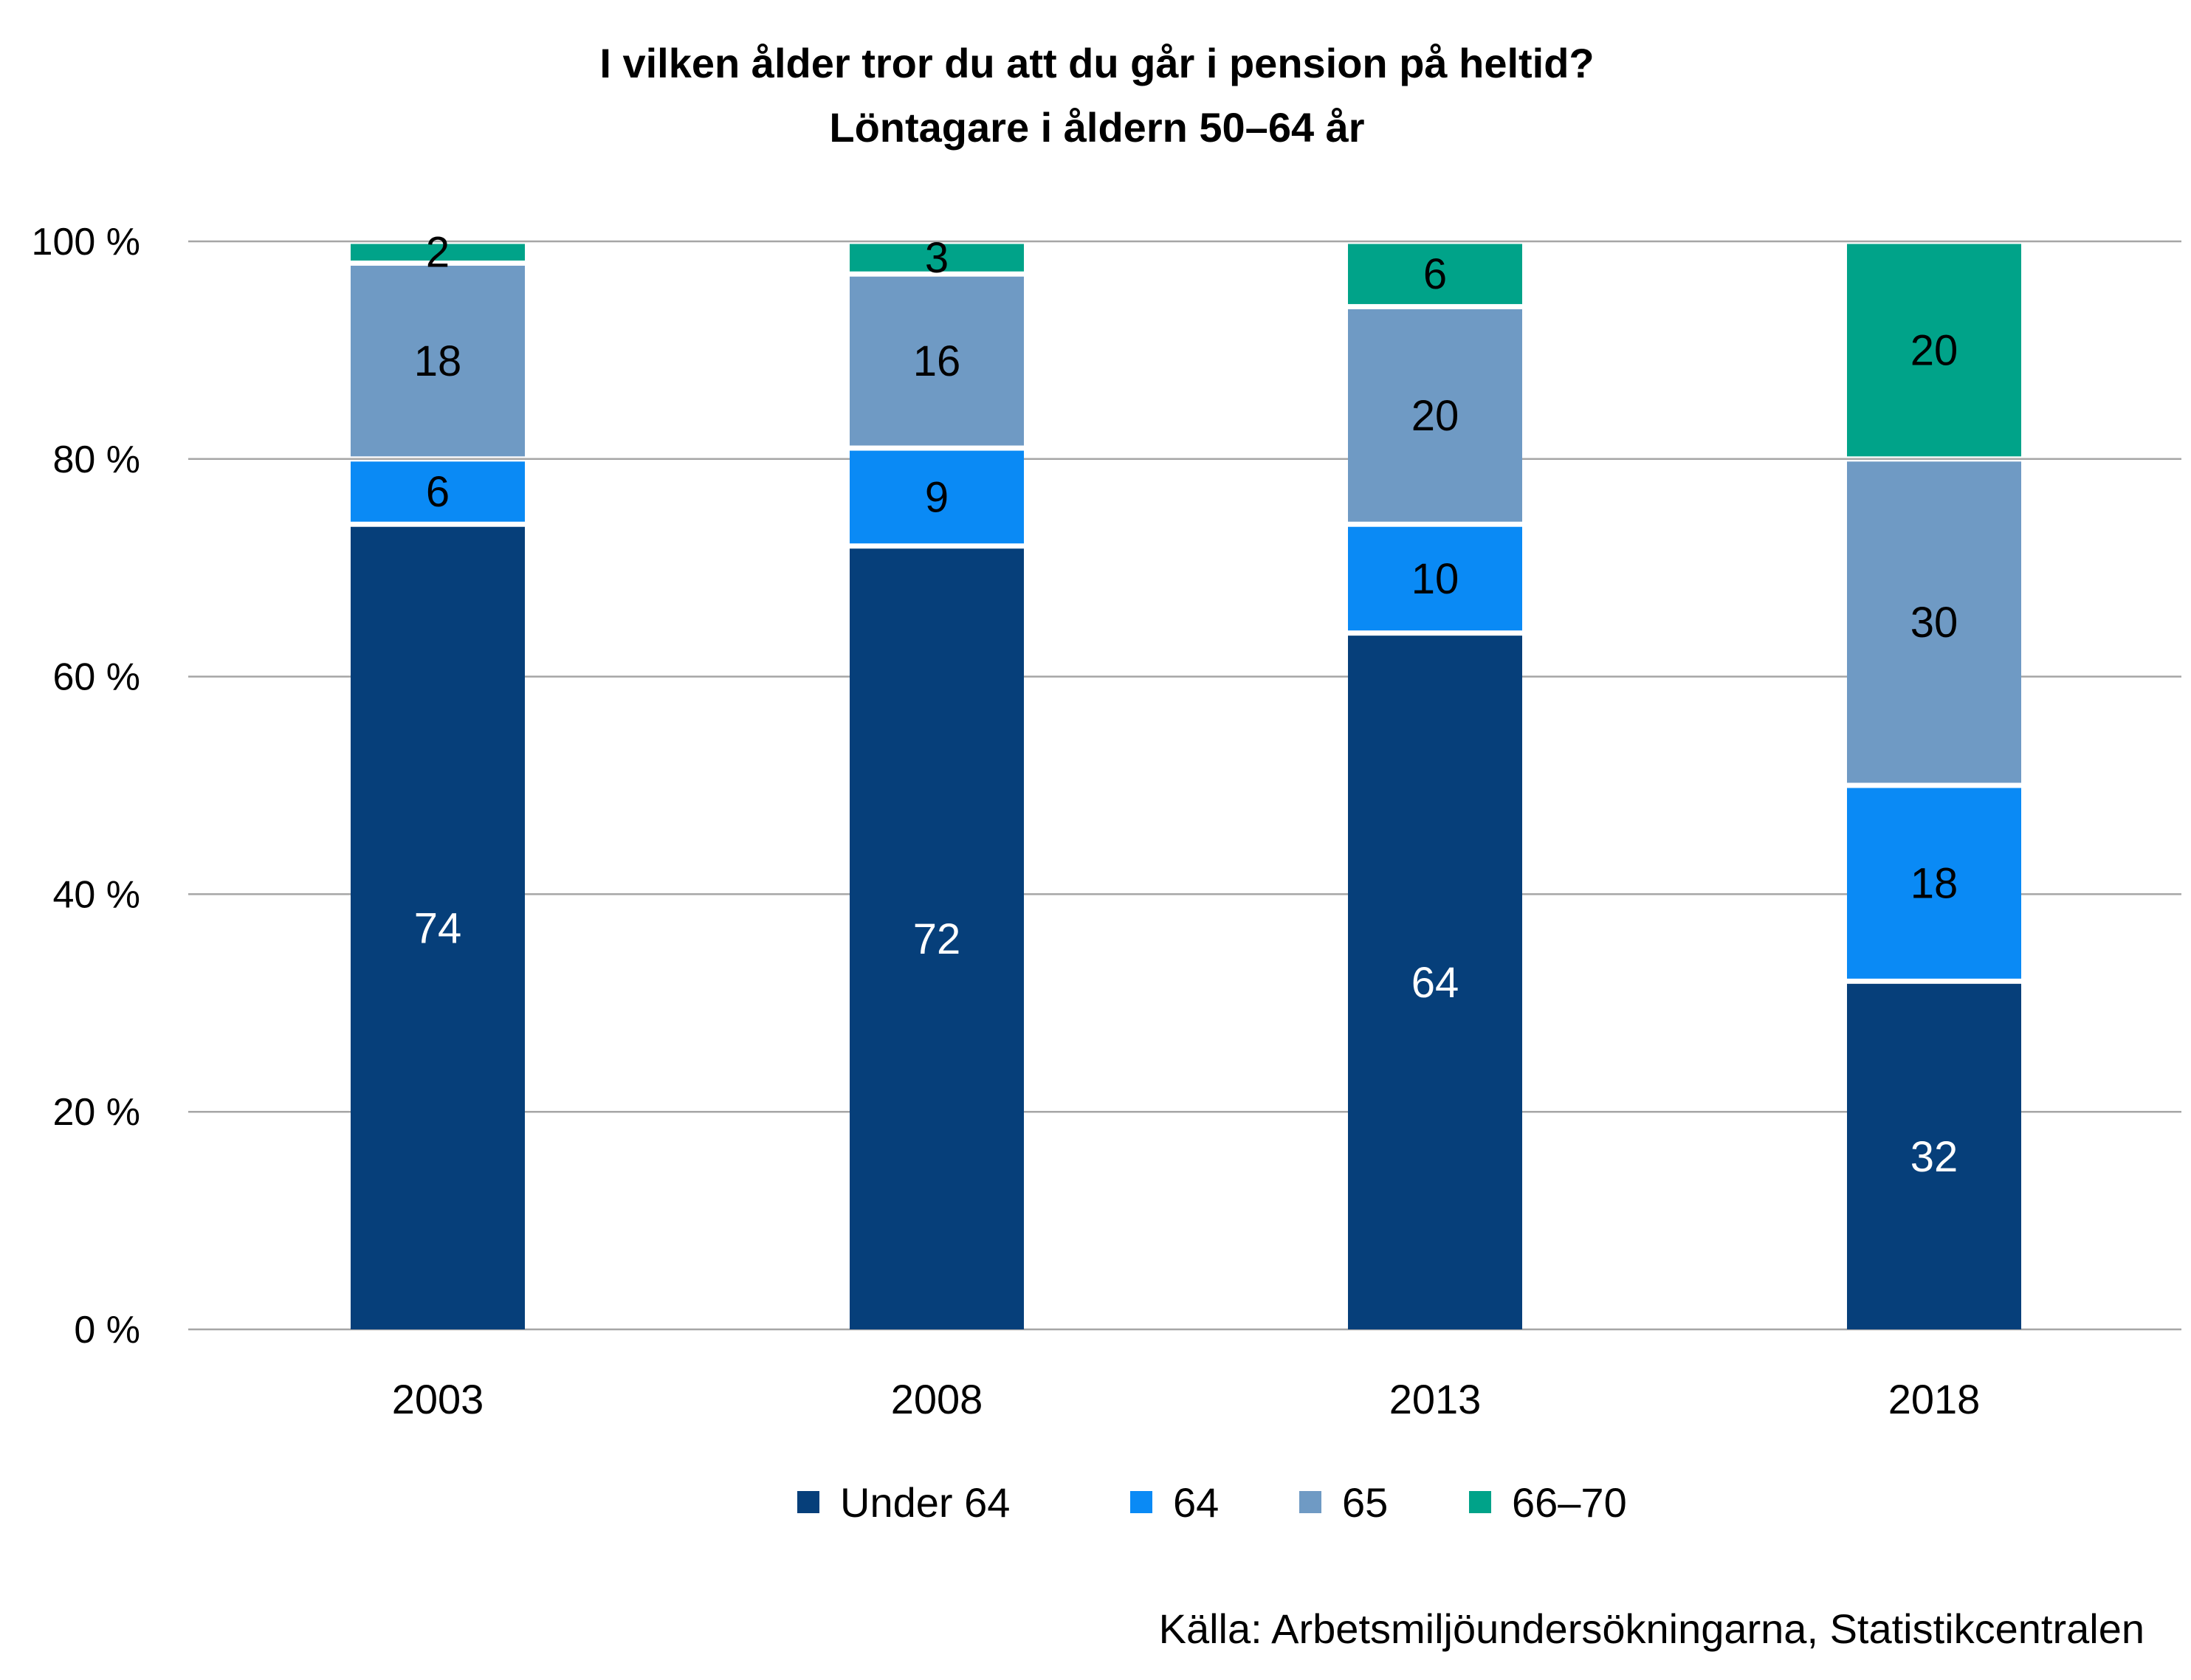  Describe the element at coordinates (96, 460) in the screenshot. I see `y-tick-label: 80 %` at that location.